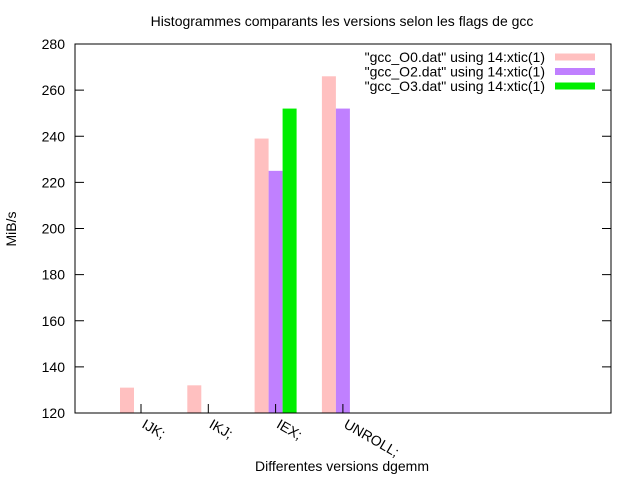 The width and height of the screenshot is (640, 480). I want to click on y-tick-label: 240, so click(54, 136).